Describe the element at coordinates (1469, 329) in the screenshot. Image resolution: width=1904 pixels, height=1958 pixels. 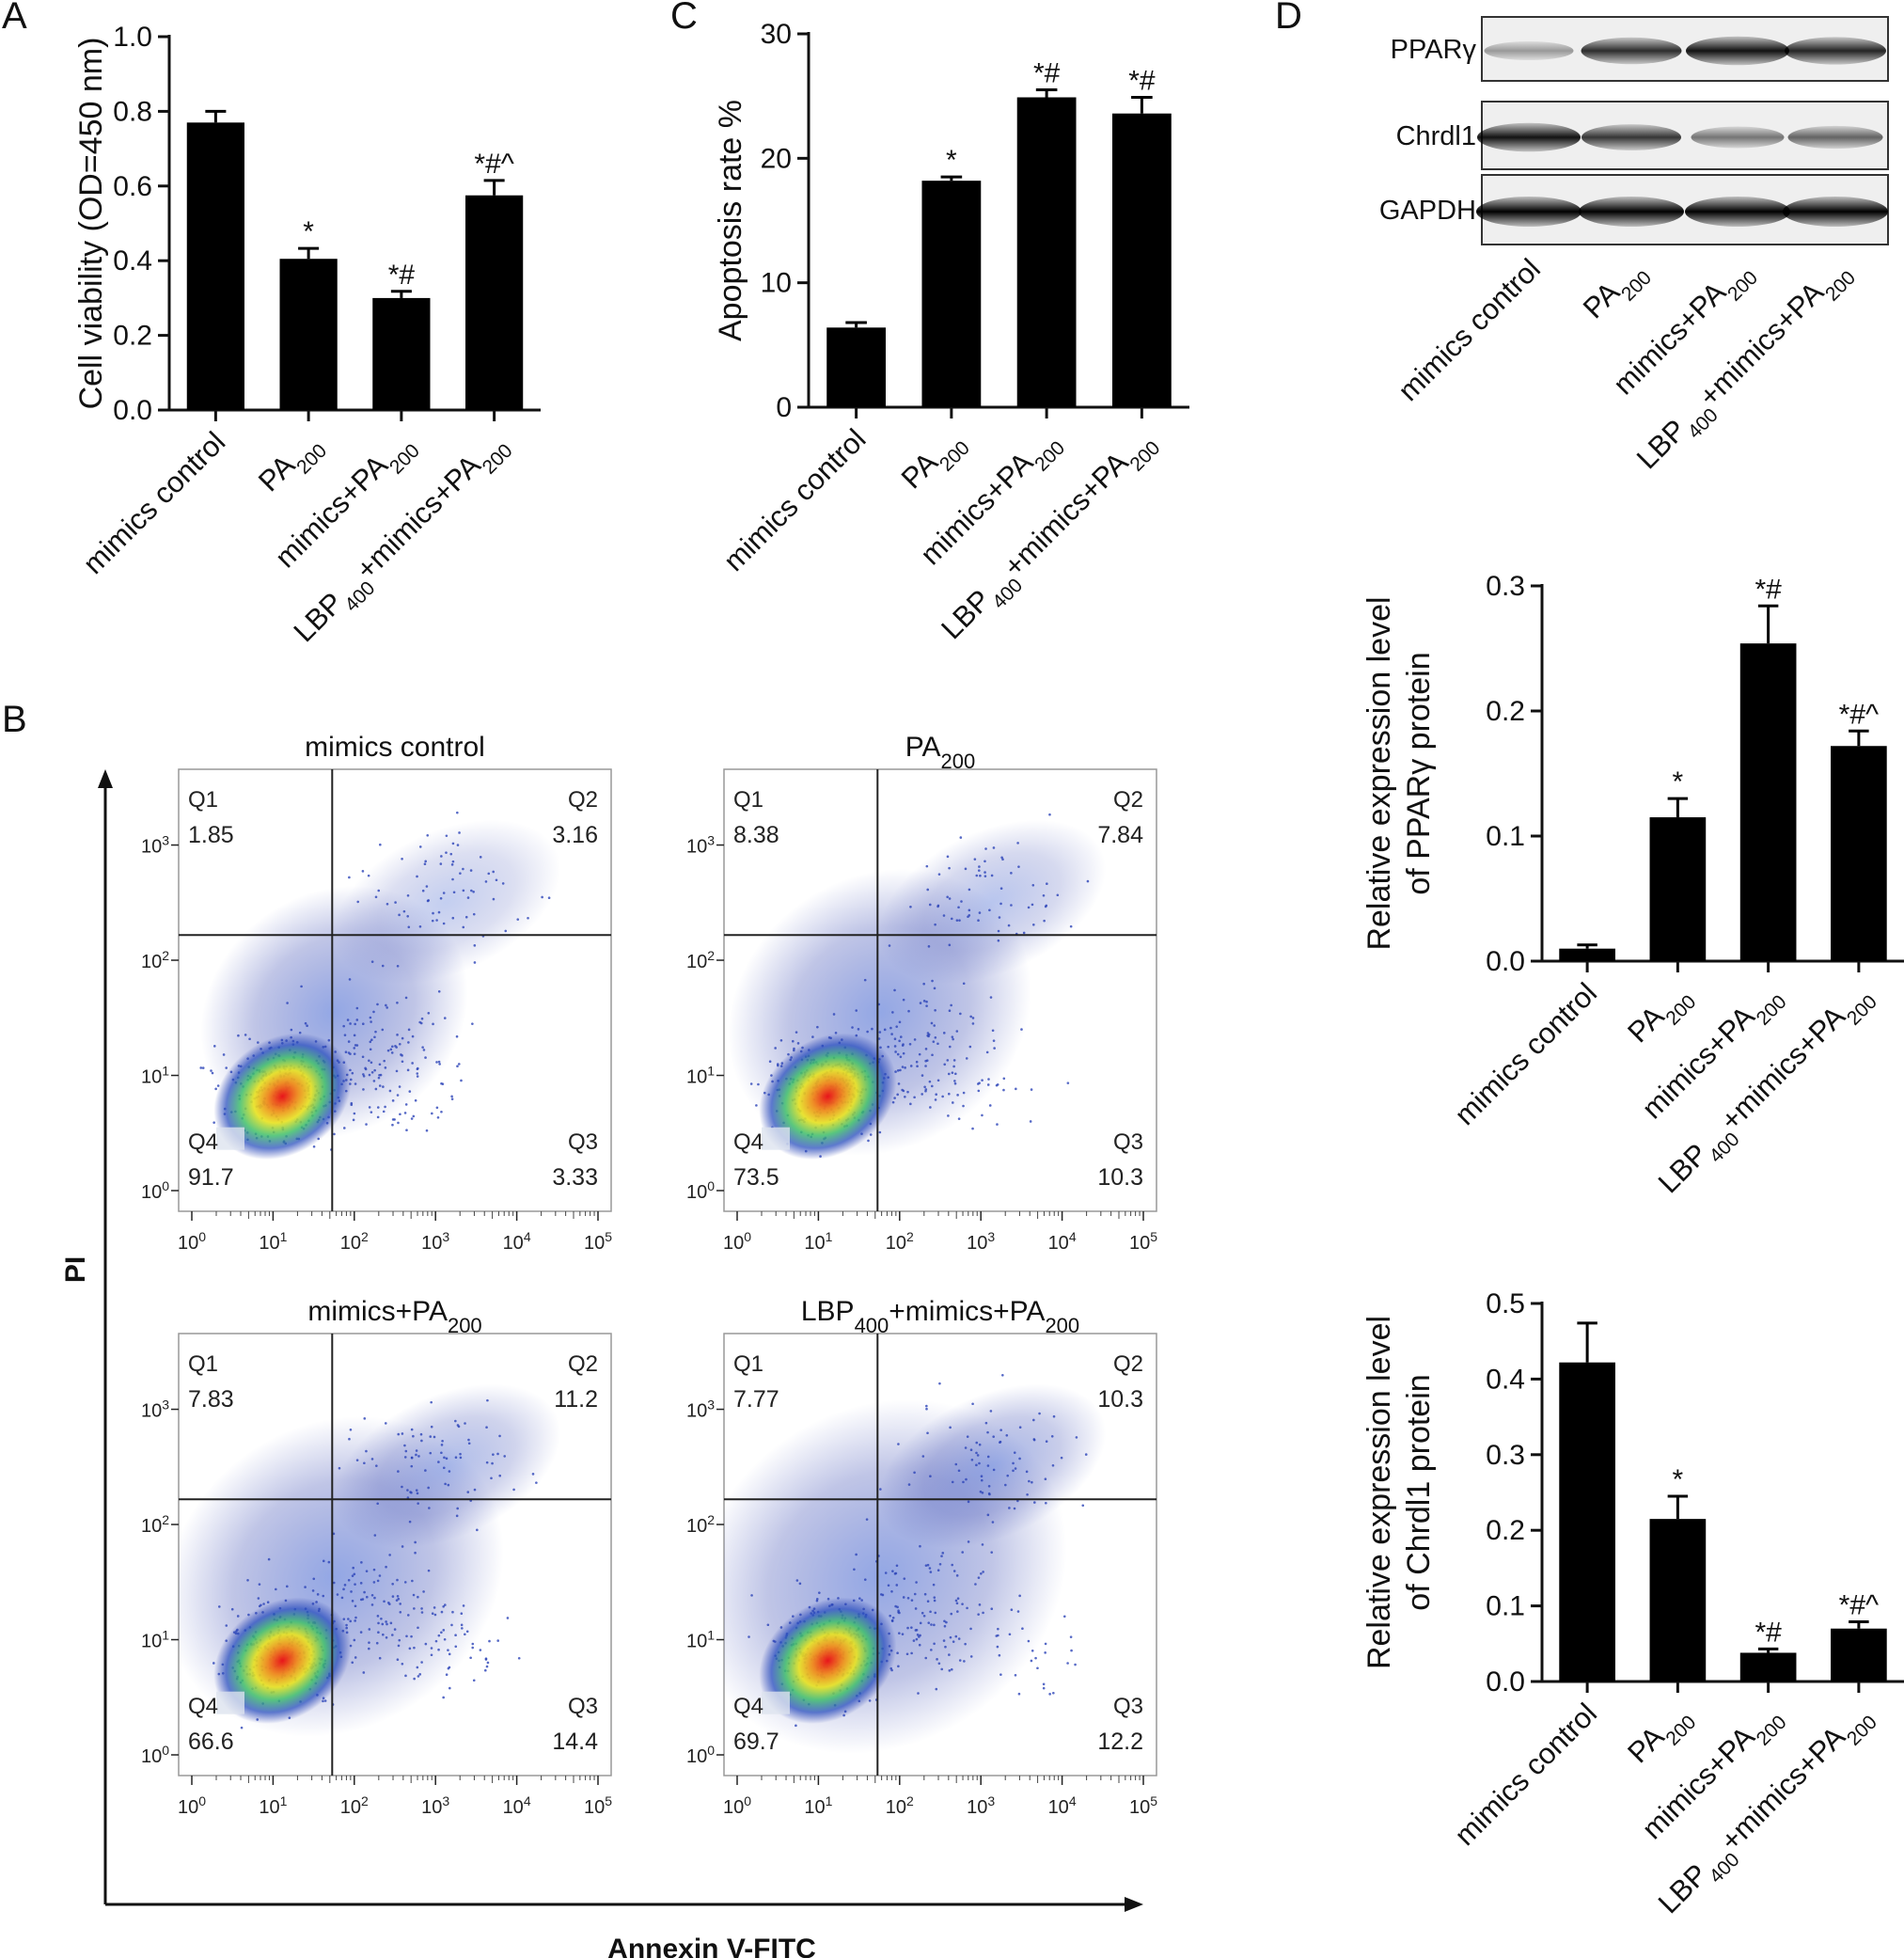
I see `blot-lane-label: mimics control` at that location.